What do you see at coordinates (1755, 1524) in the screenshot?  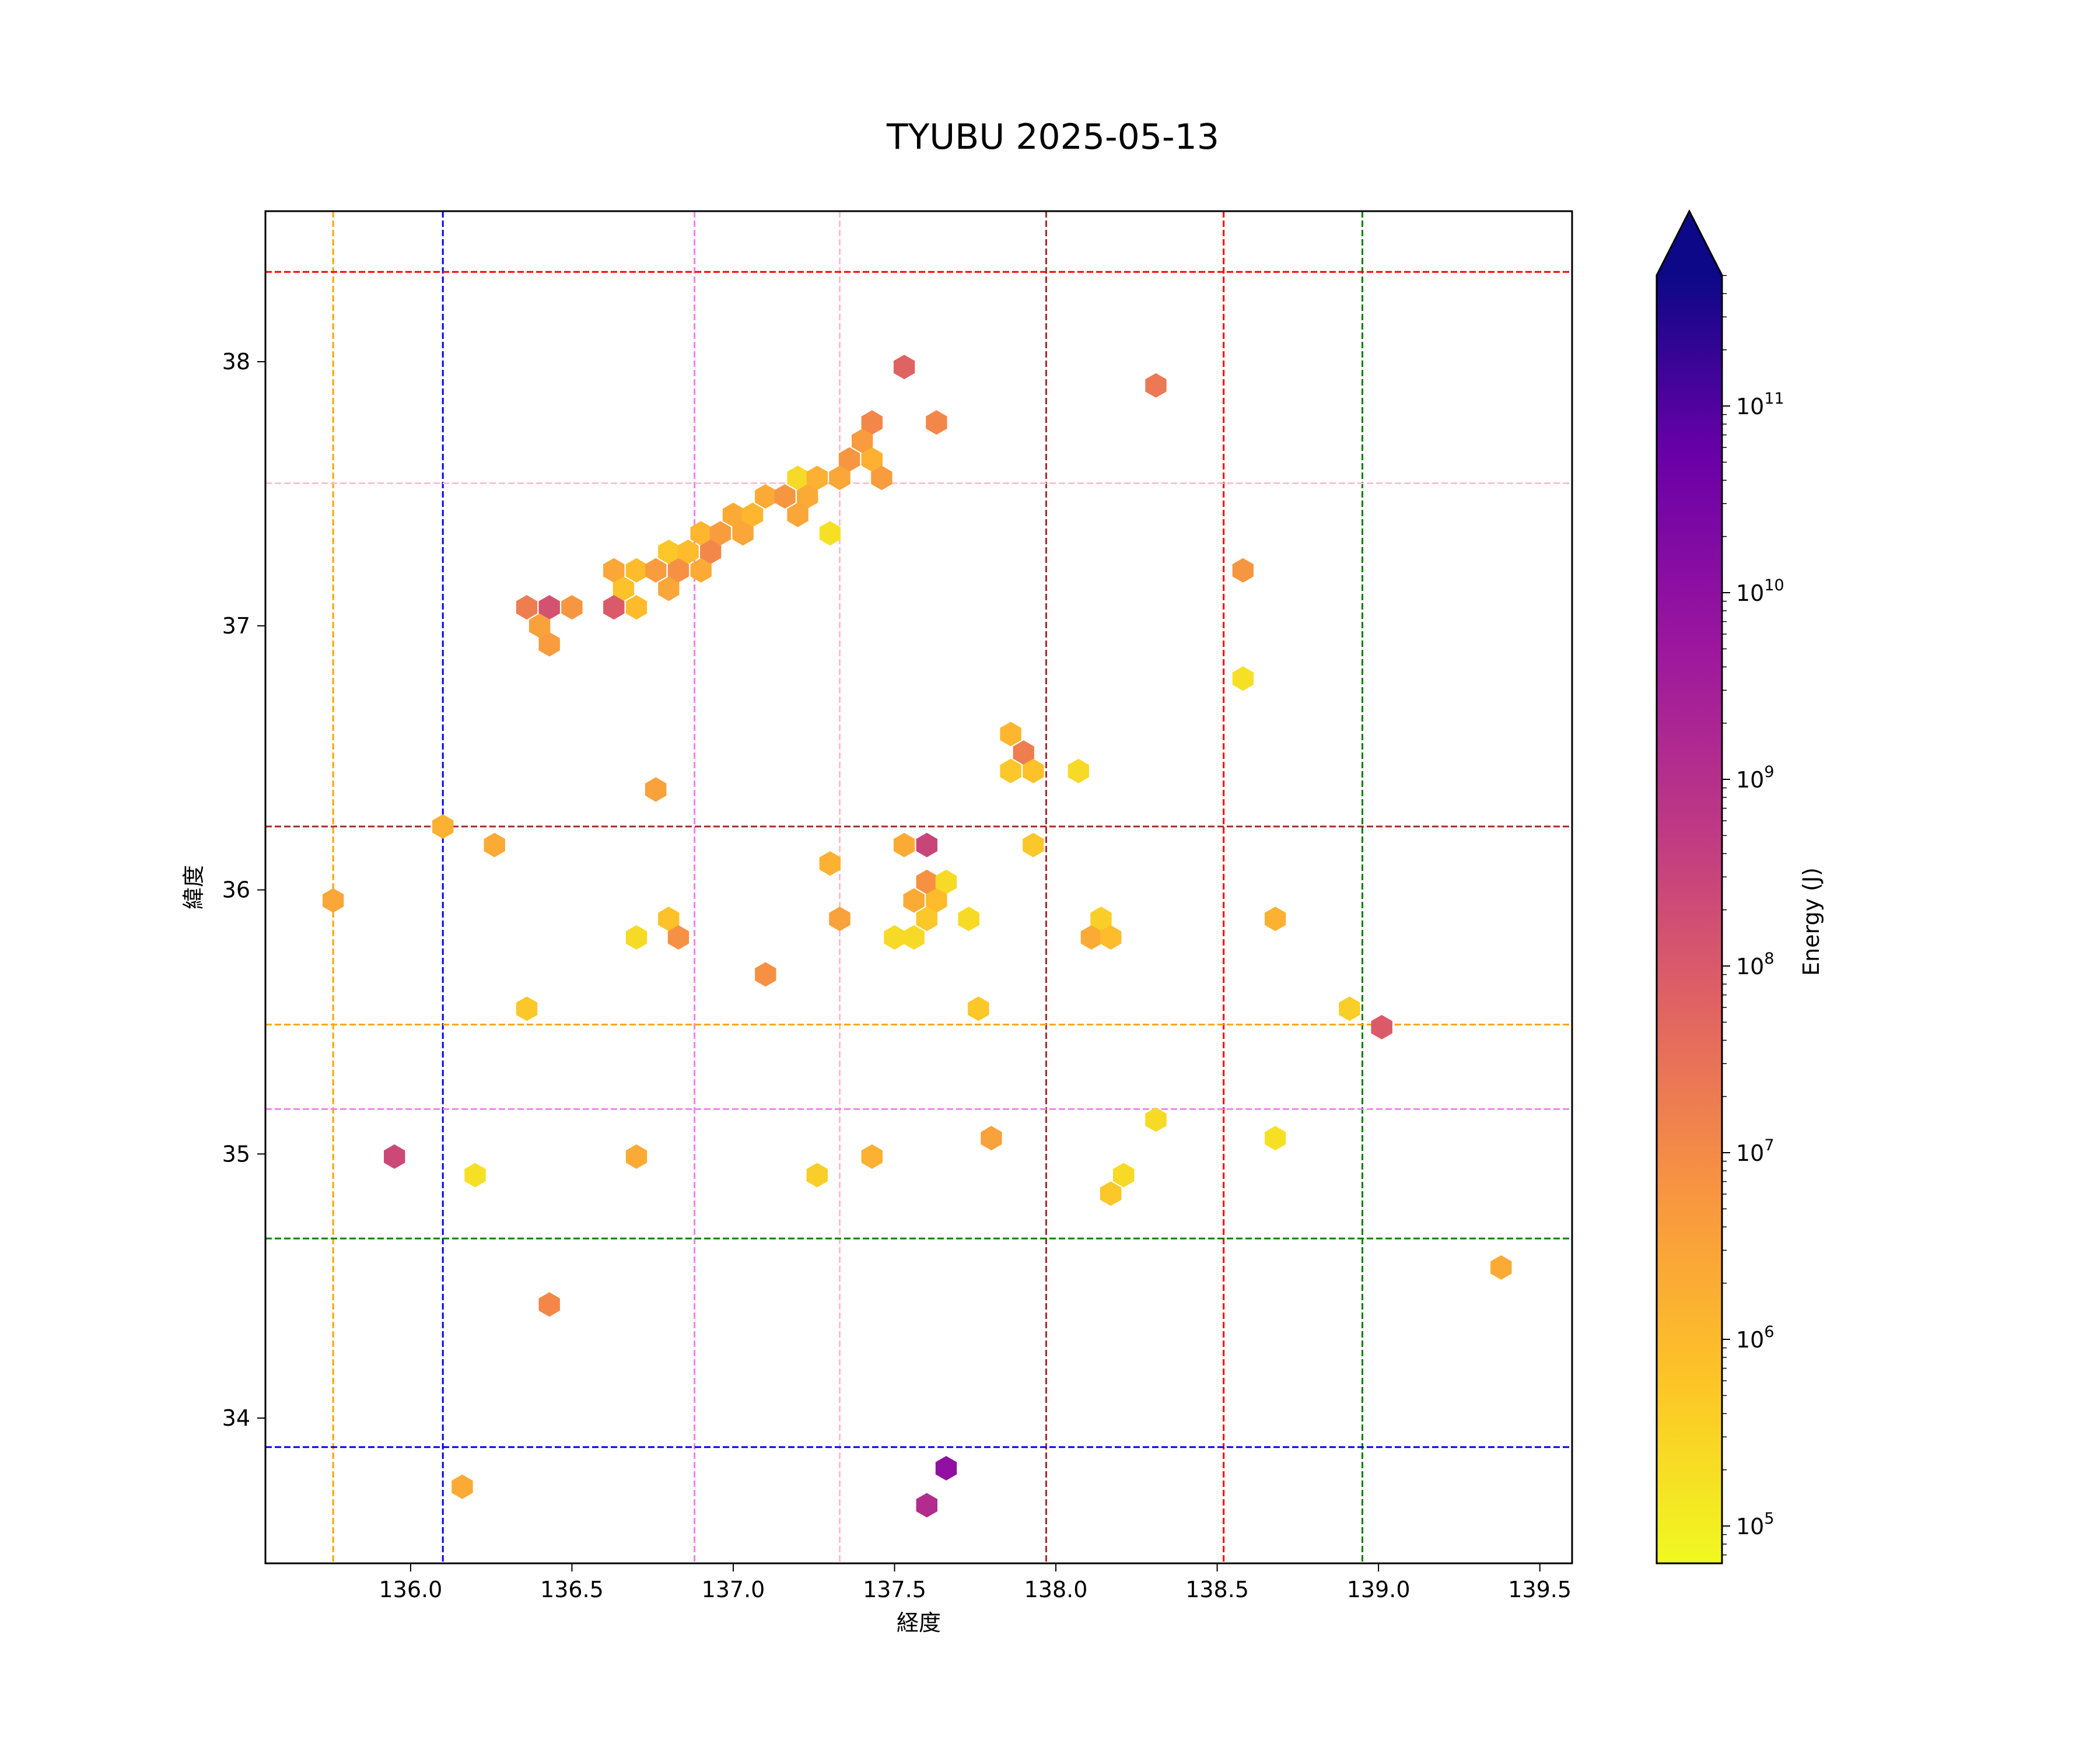 I see `colorbar-tick-label: 10⁵` at bounding box center [1755, 1524].